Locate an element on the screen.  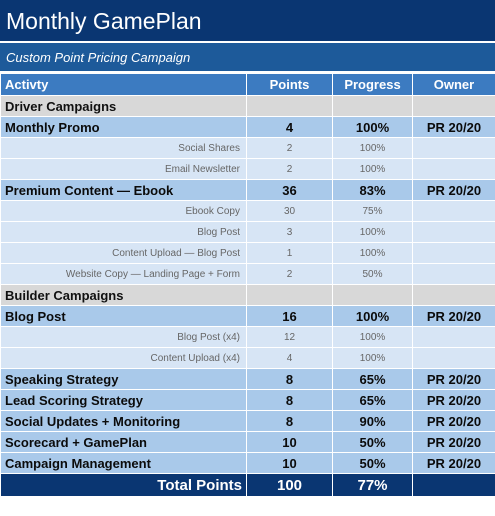
table-row: Campaign Management 10 50% PR 20/20 is located at coordinates (247, 463).